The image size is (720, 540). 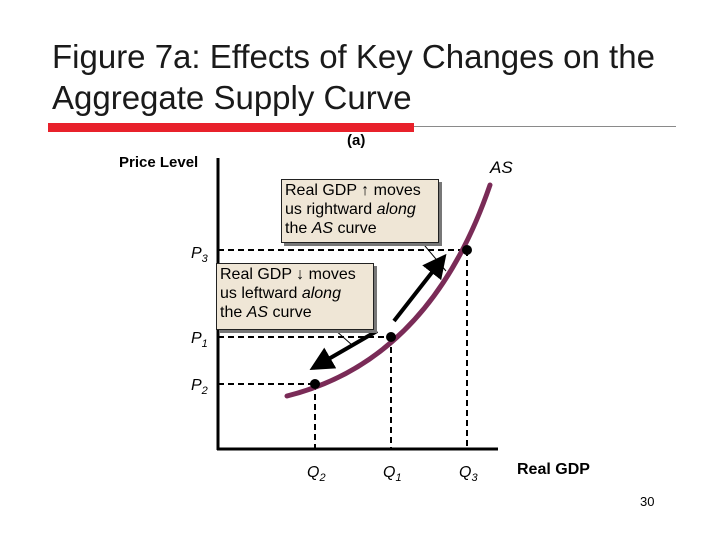 I want to click on price-label-p3: P3, so click(x=200, y=255).